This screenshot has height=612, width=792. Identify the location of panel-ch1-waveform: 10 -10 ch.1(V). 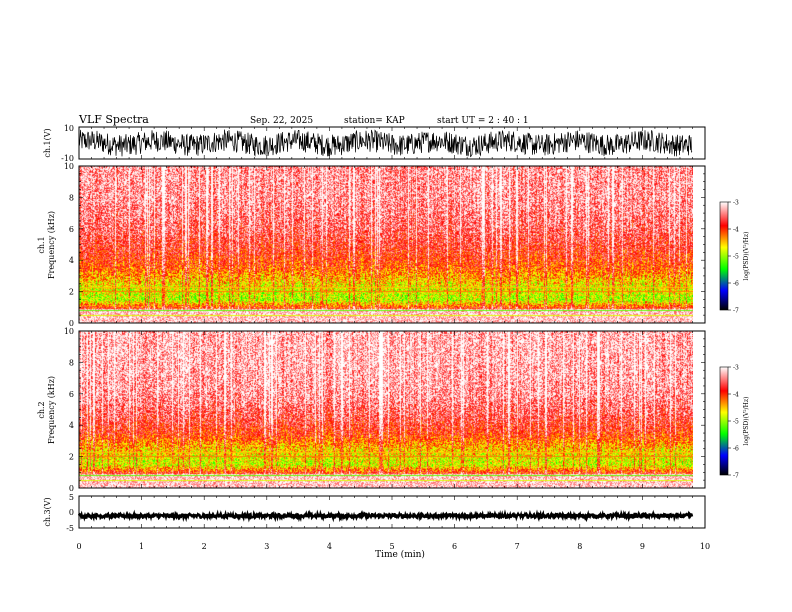
(374, 143).